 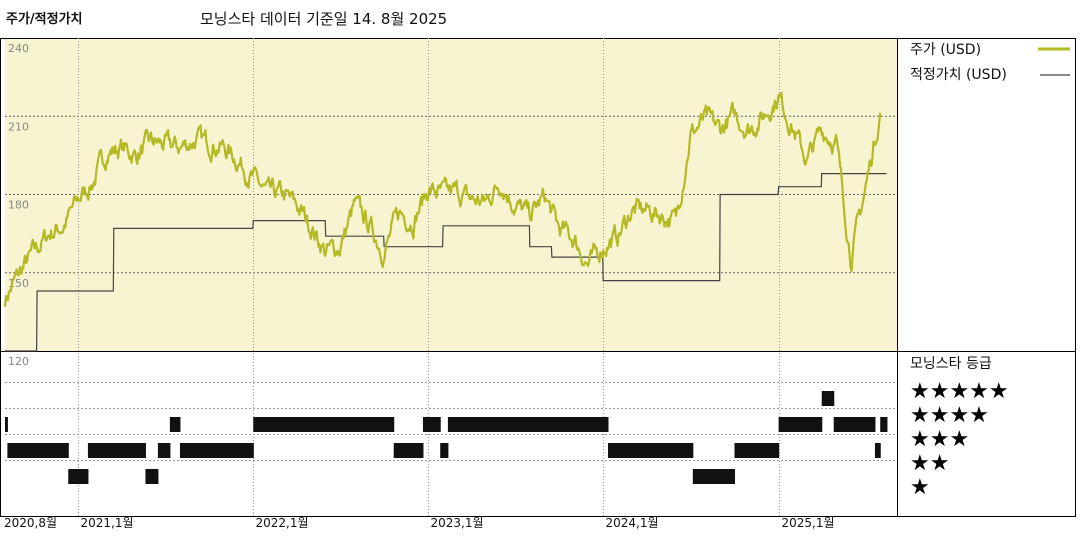 I want to click on y-tick-label: 120, so click(x=18, y=361).